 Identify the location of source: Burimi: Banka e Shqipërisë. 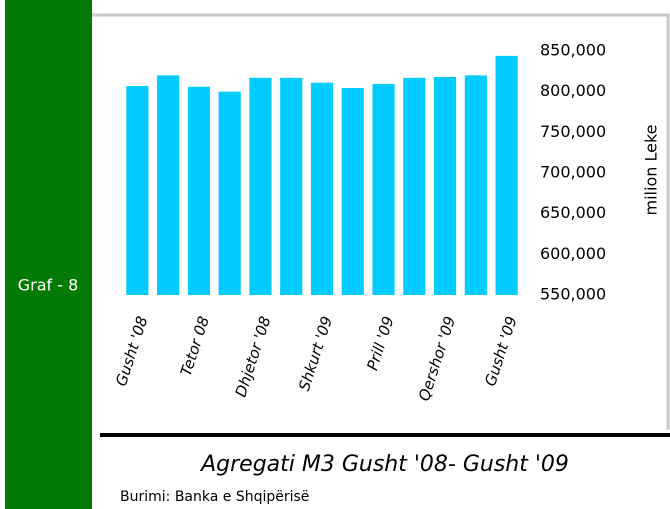
(214, 497).